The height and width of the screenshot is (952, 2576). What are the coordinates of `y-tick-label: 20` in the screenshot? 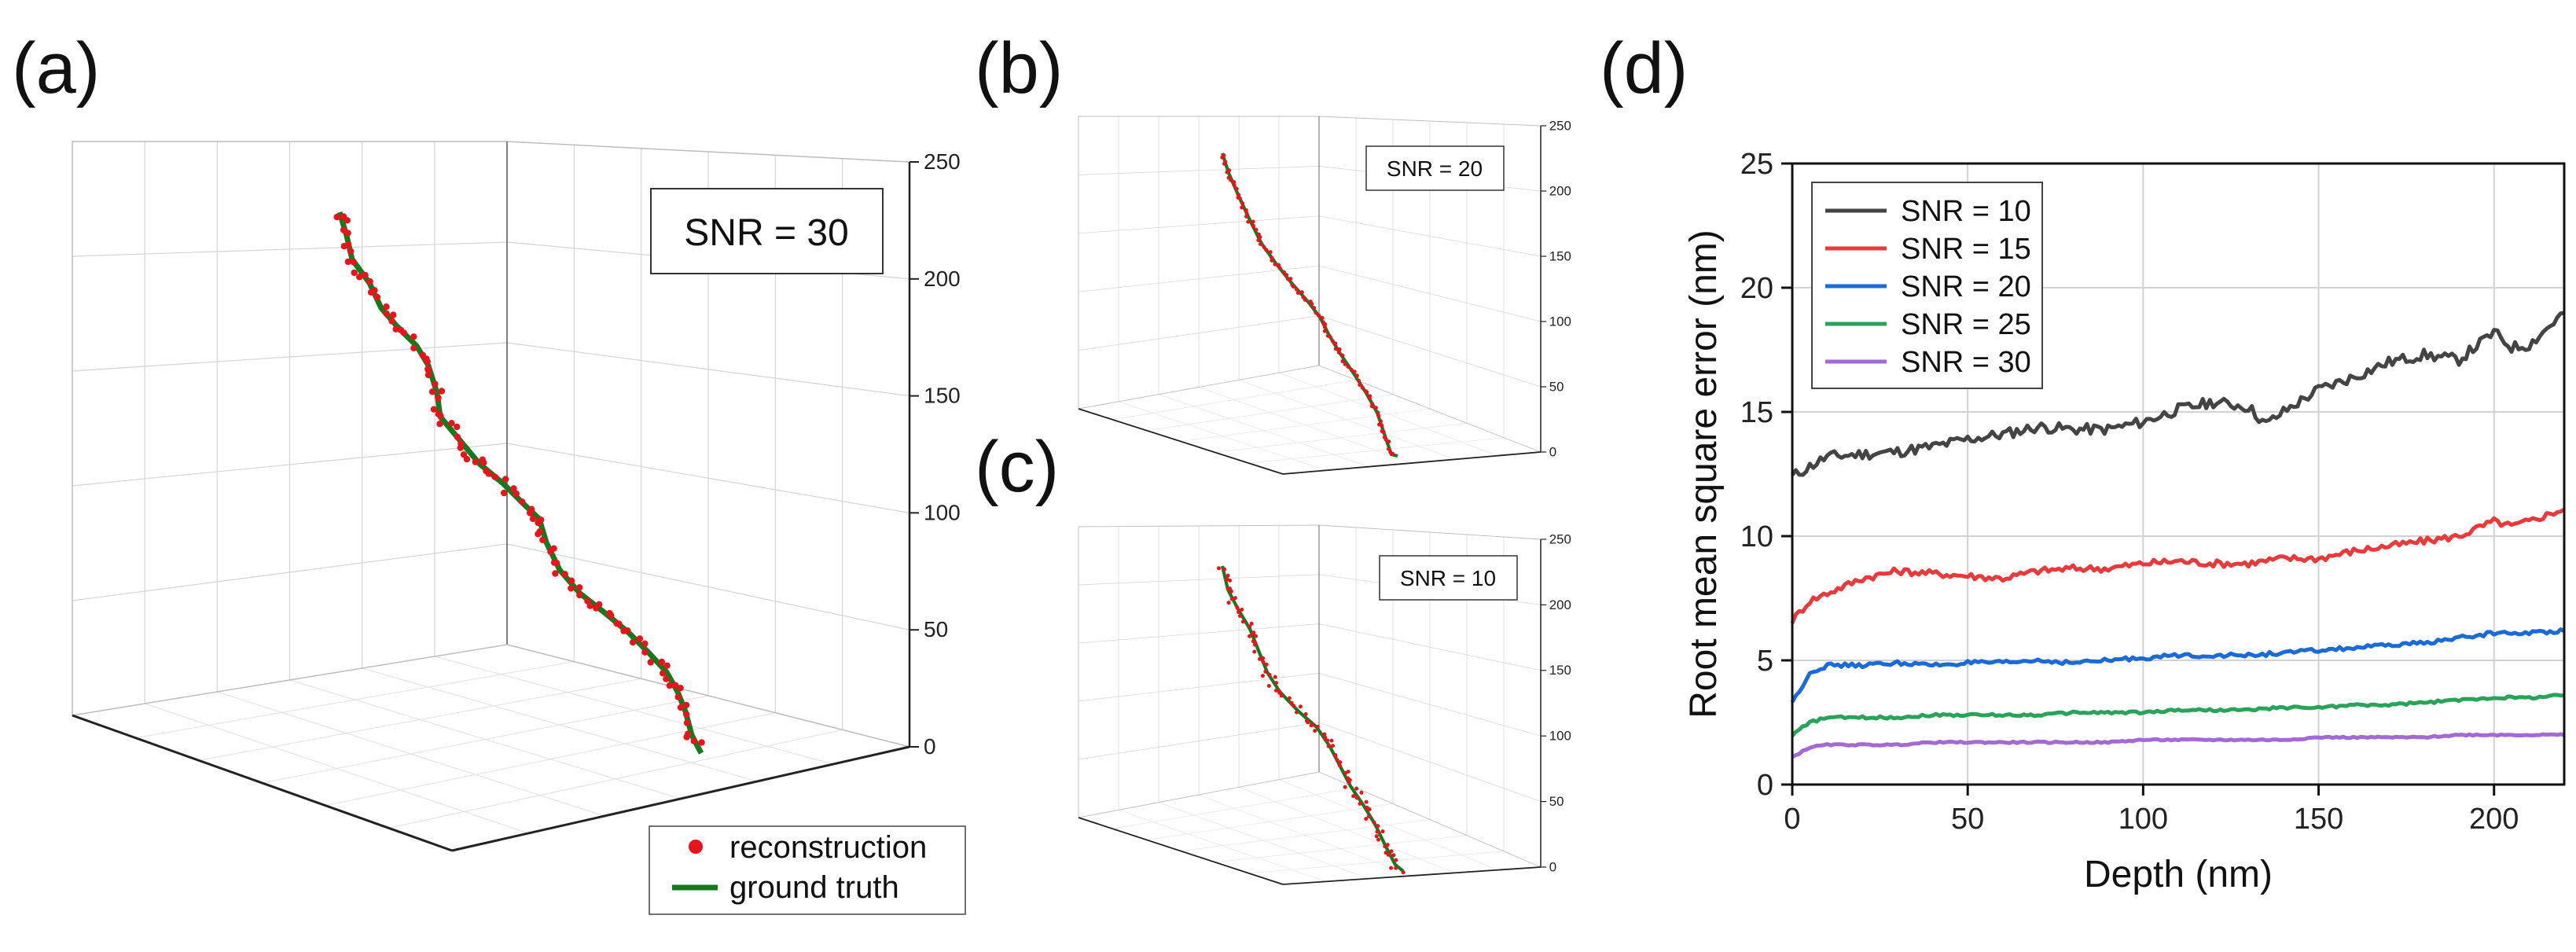 It's located at (1756, 288).